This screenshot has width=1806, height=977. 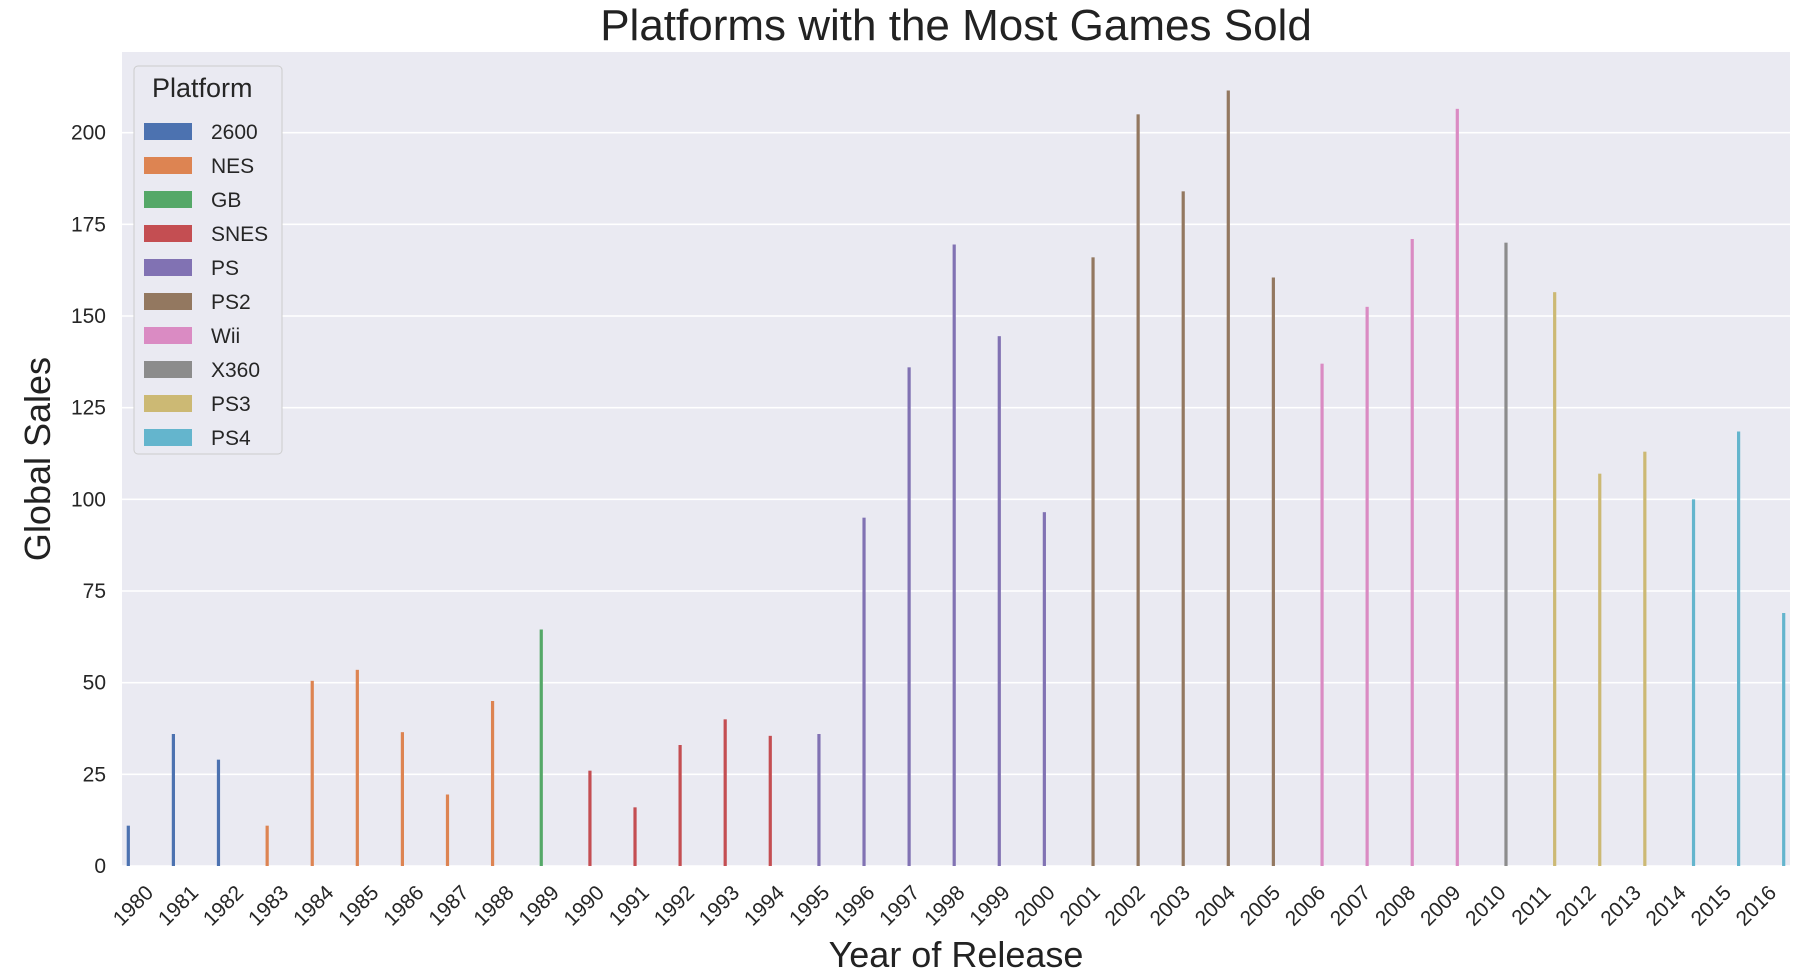 What do you see at coordinates (358, 905) in the screenshot?
I see `x-tick-1985: 1985` at bounding box center [358, 905].